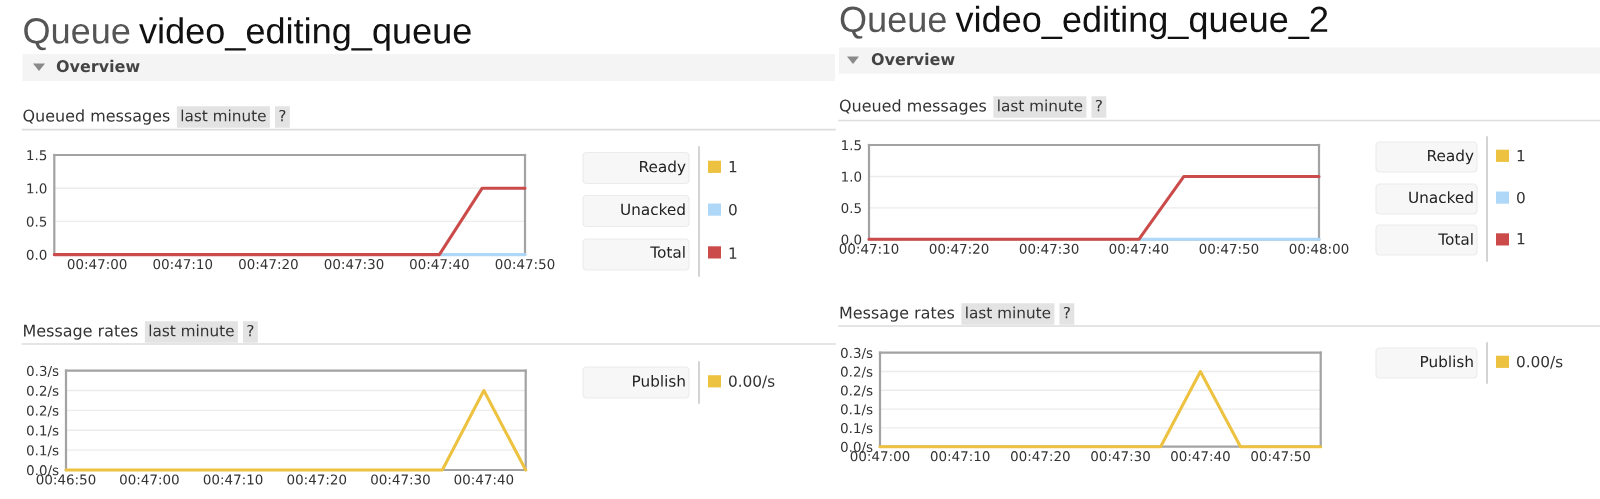 The width and height of the screenshot is (1600, 499). I want to click on y-tick-label: 0.0/s, so click(856, 447).